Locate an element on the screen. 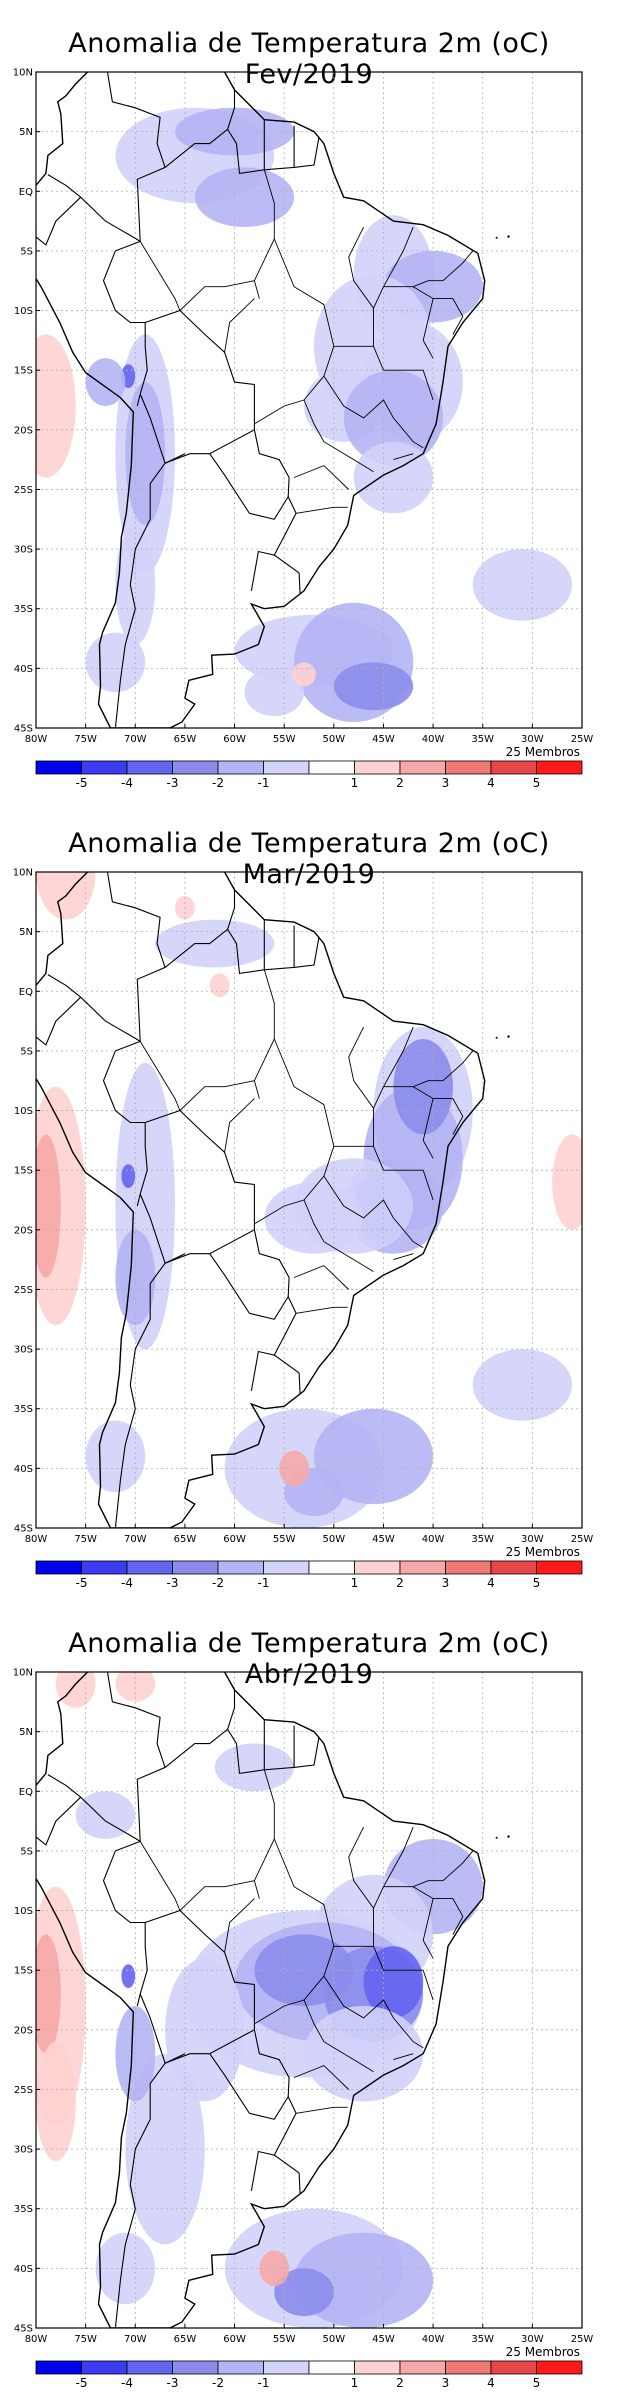 Image resolution: width=618 pixels, height=2400 pixels. panel-title: Anomalia de Temperatura 2m (oC) Mar/2019 is located at coordinates (309, 859).